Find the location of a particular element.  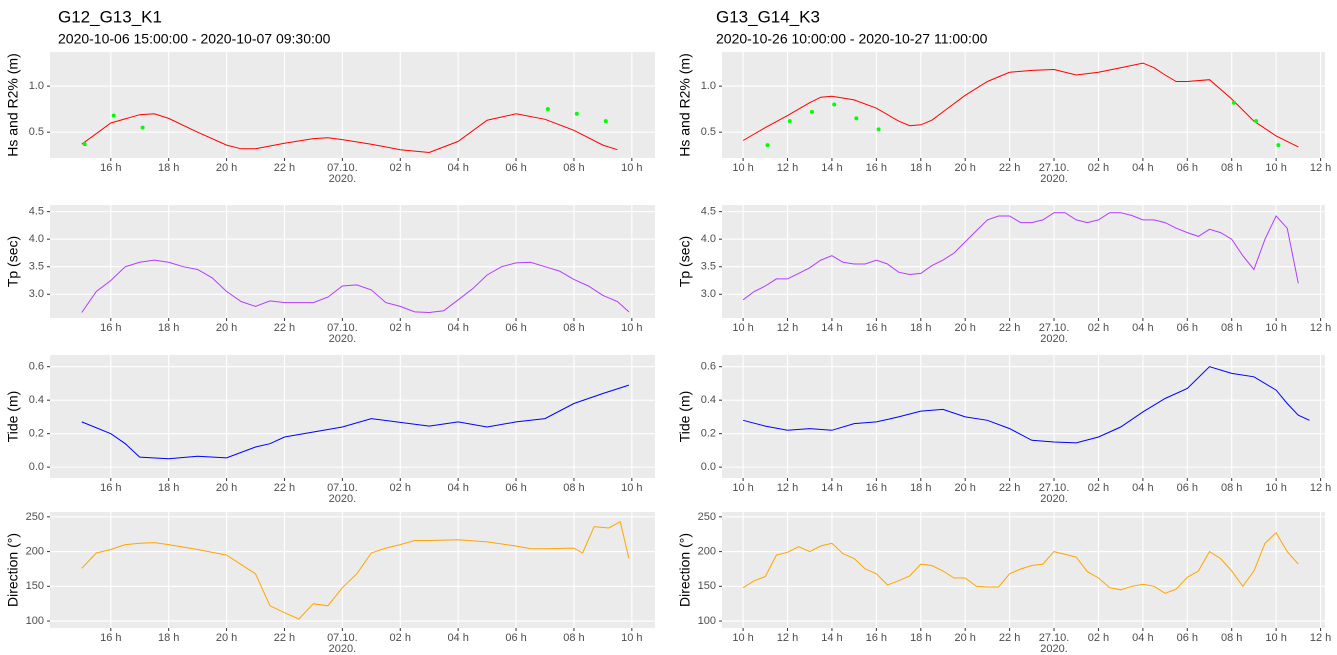

y-tick-label: 0.6 is located at coordinates (708, 367).